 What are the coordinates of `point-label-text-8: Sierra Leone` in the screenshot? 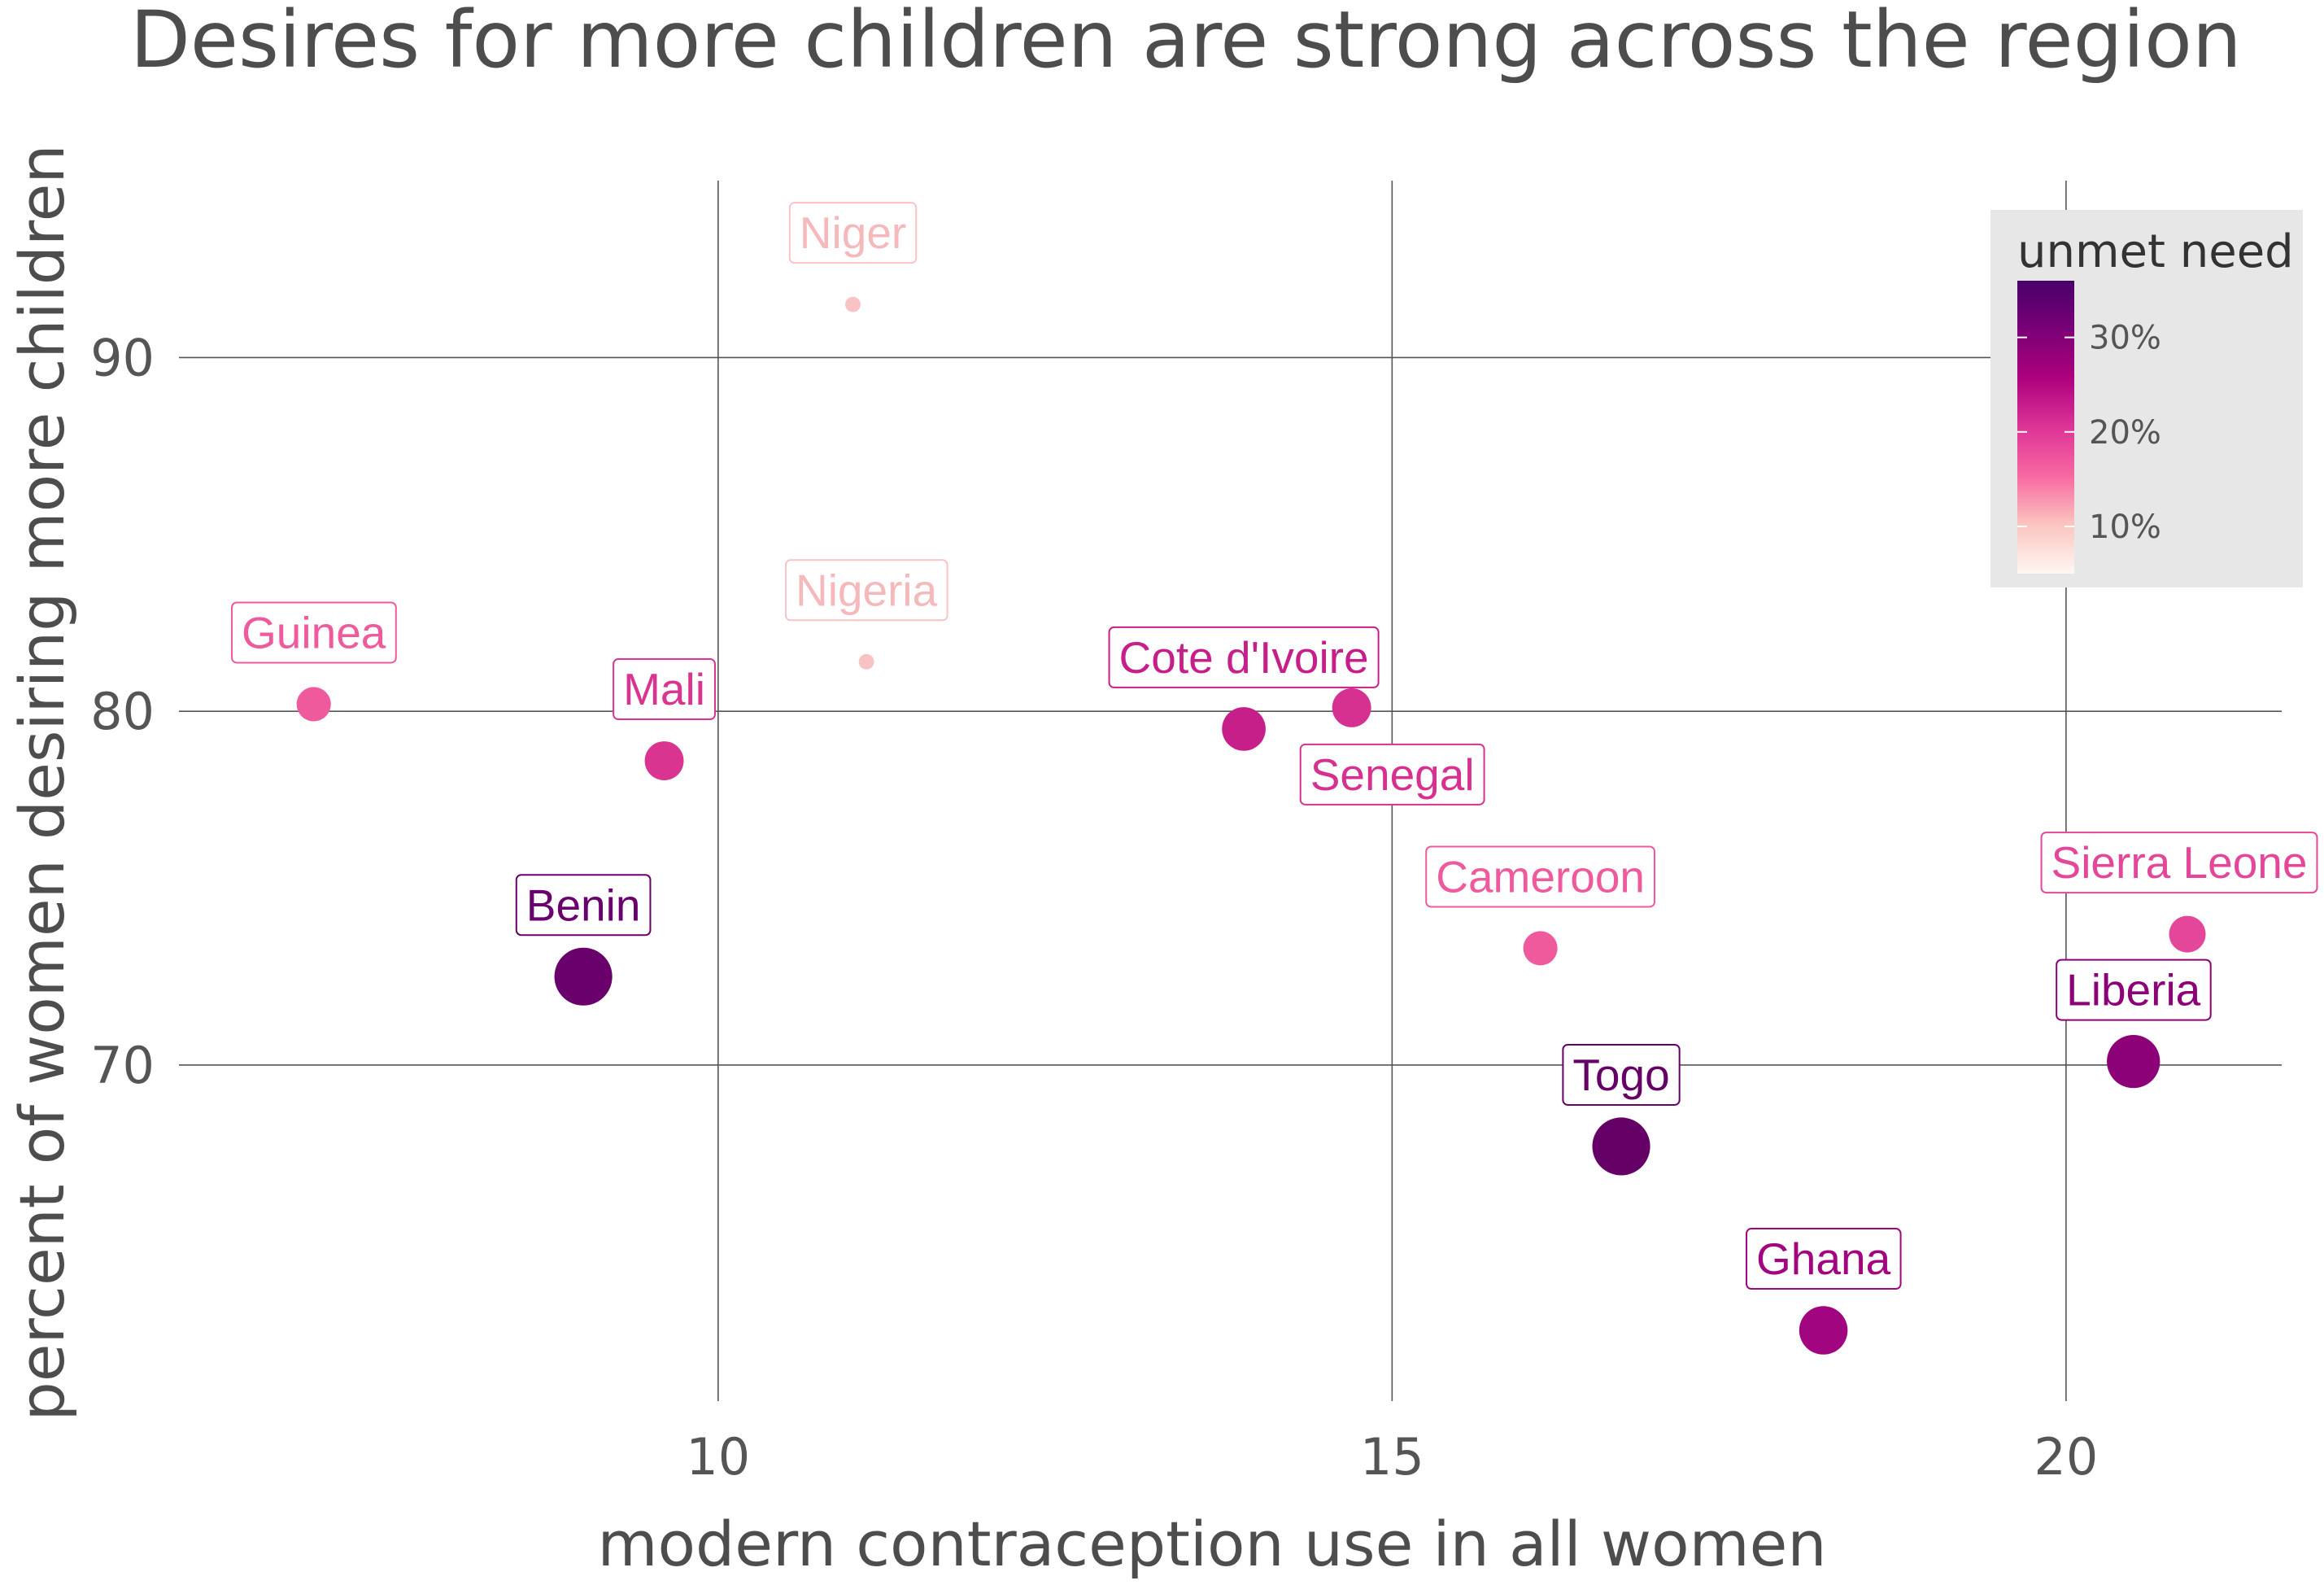 It's located at (2180, 862).